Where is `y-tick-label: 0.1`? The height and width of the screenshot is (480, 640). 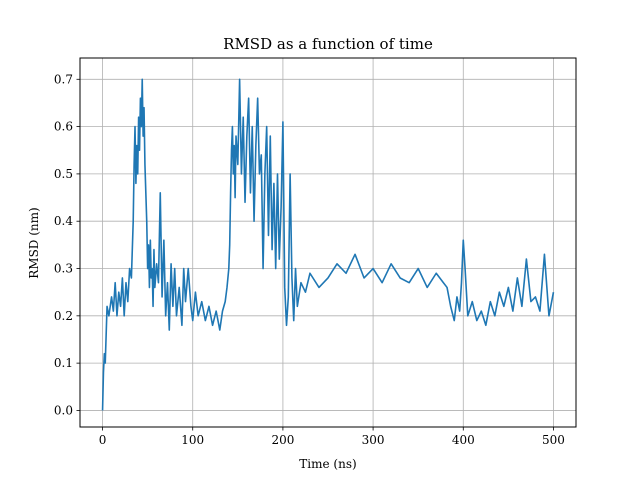
y-tick-label: 0.1 is located at coordinates (63, 363).